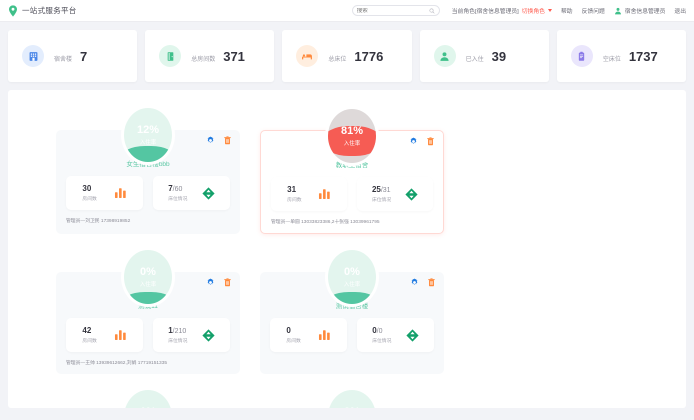  Describe the element at coordinates (337, 59) in the screenshot. I see `stat-label: 总床位` at that location.